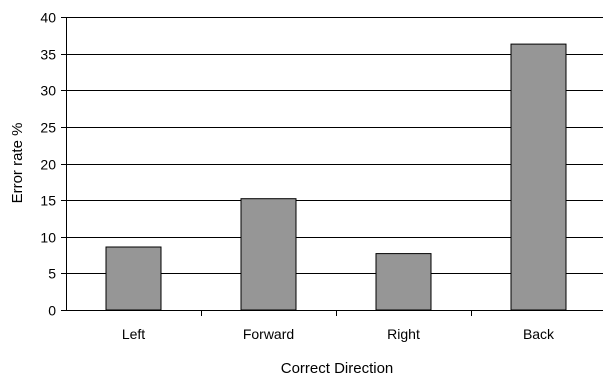  What do you see at coordinates (403, 334) in the screenshot?
I see `x-tick-label: Right` at bounding box center [403, 334].